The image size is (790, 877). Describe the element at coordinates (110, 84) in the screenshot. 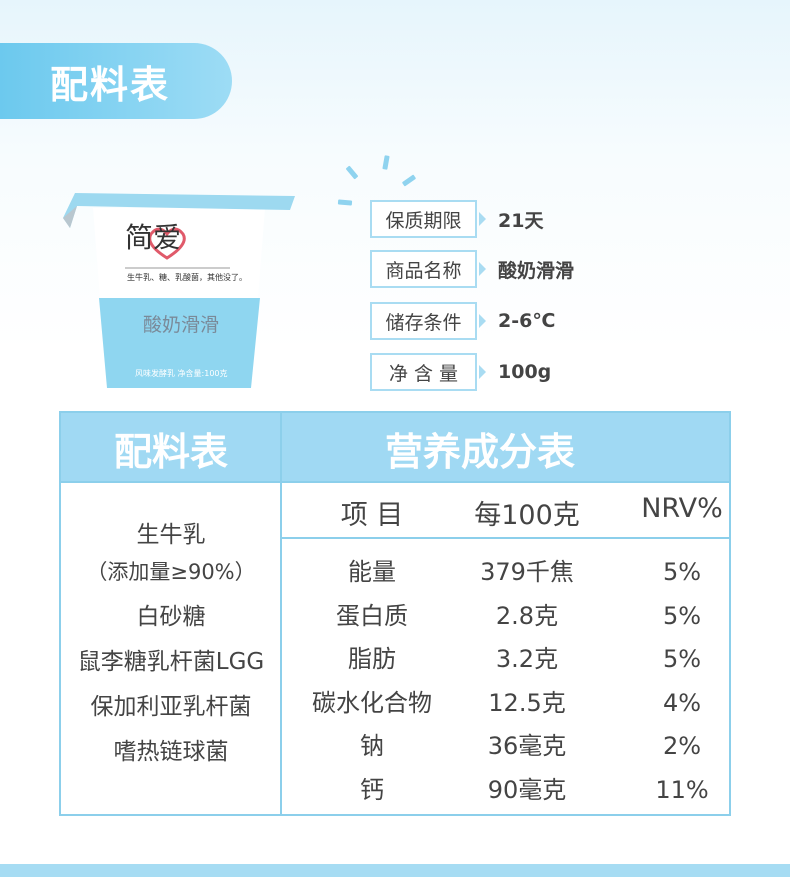

I see `section-title: 配料表` at that location.